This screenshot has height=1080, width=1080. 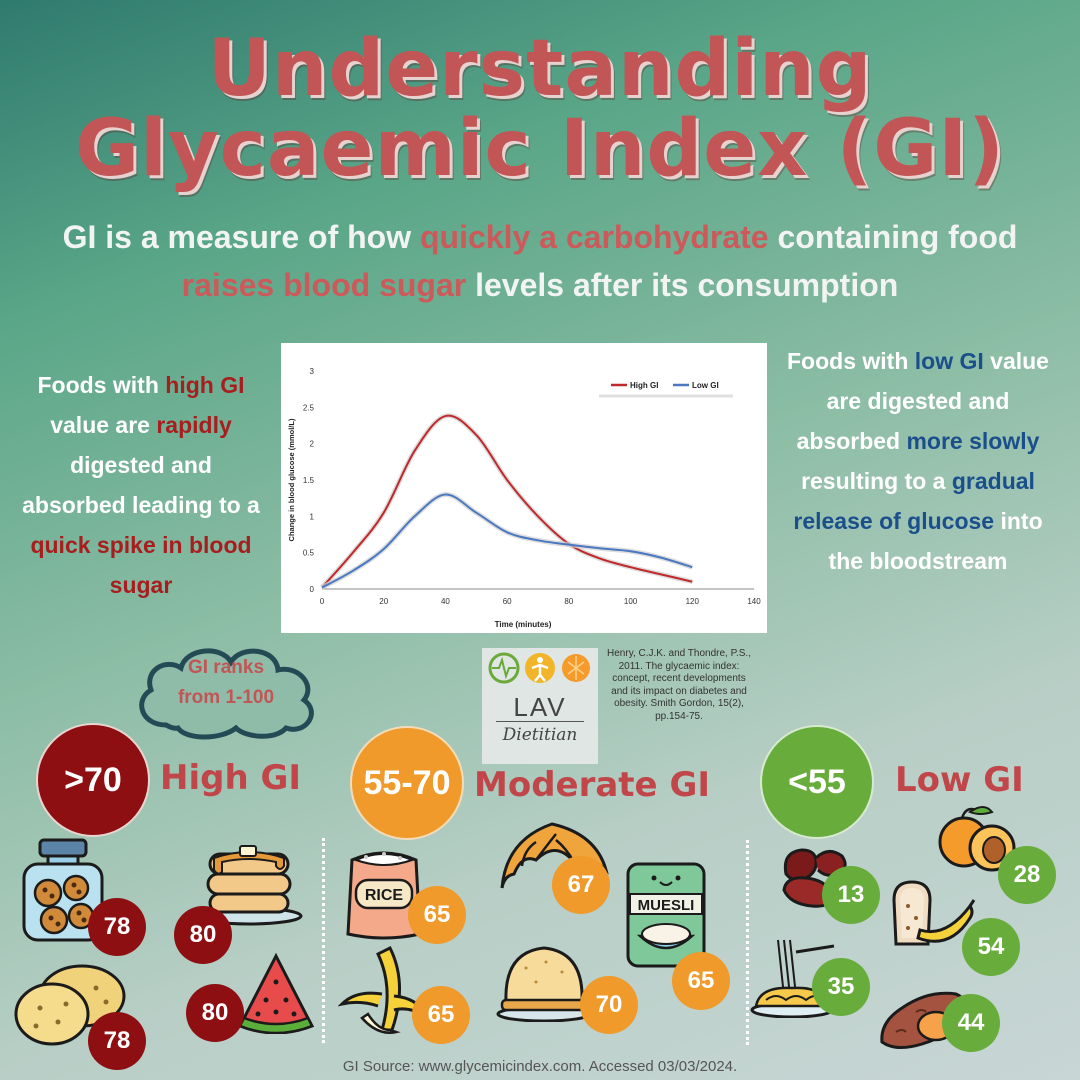 I want to click on desc-highlight: high GI, so click(x=205, y=385).